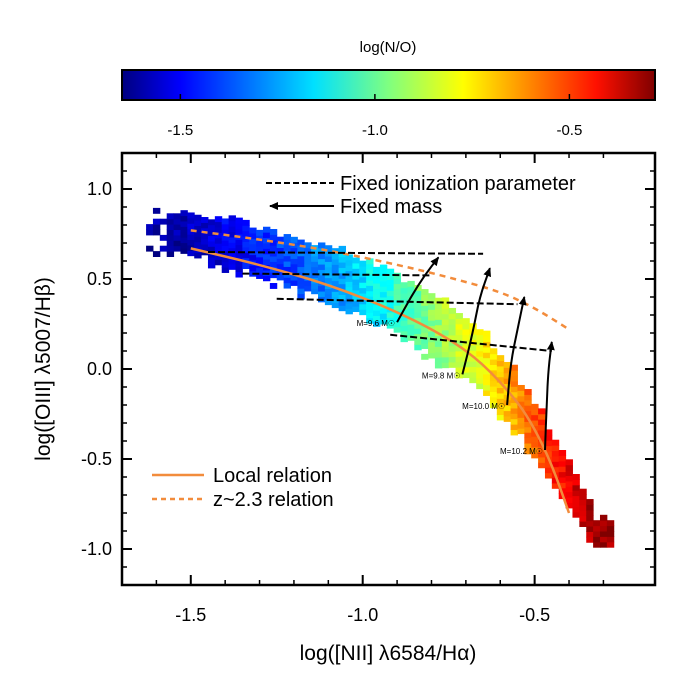 This screenshot has height=673, width=673. What do you see at coordinates (374, 116) in the screenshot?
I see `colorbar-ticks: -1.5 -1.0 -0.5` at bounding box center [374, 116].